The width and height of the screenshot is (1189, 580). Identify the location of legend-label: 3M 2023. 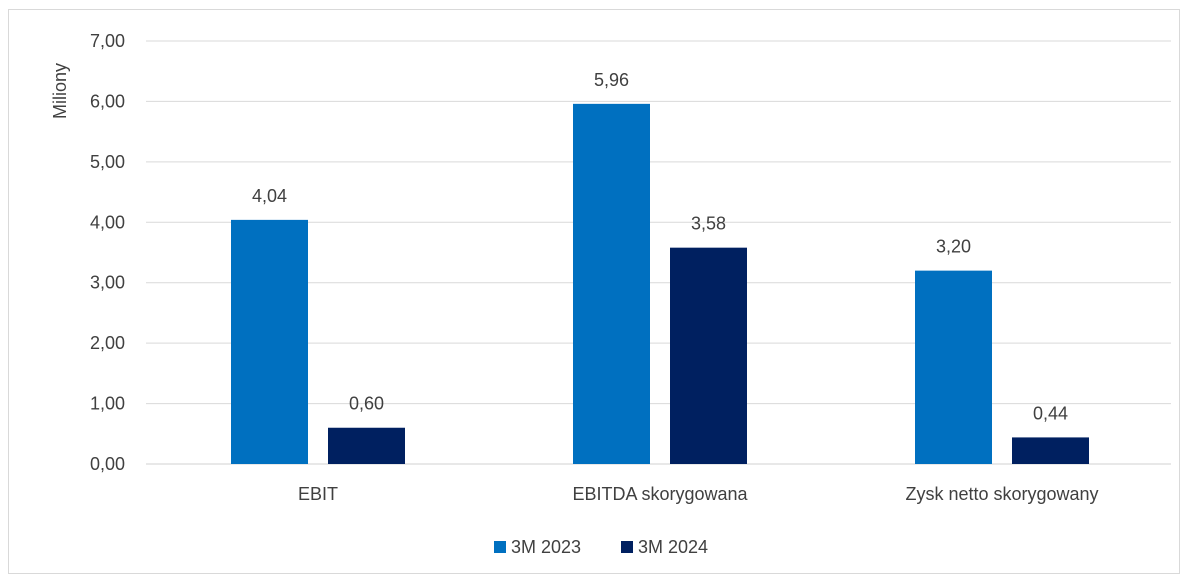
(546, 547).